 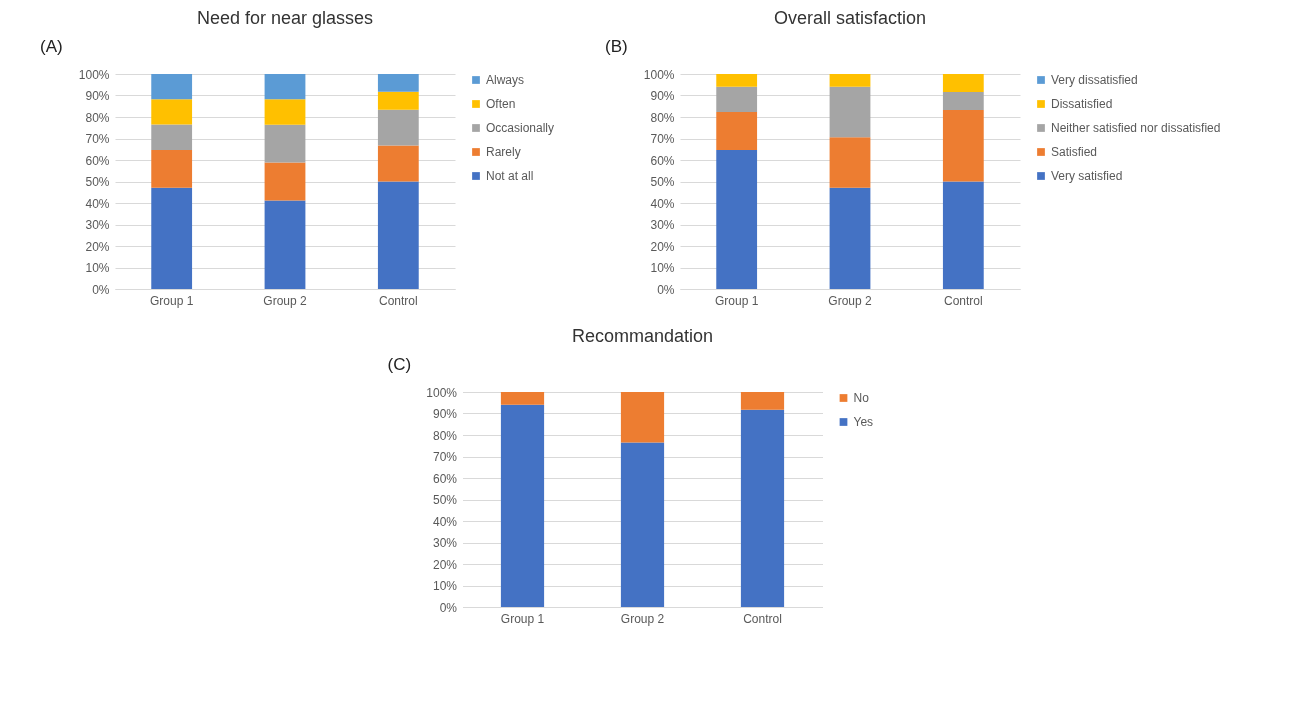 I want to click on text: (C), so click(x=399, y=364).